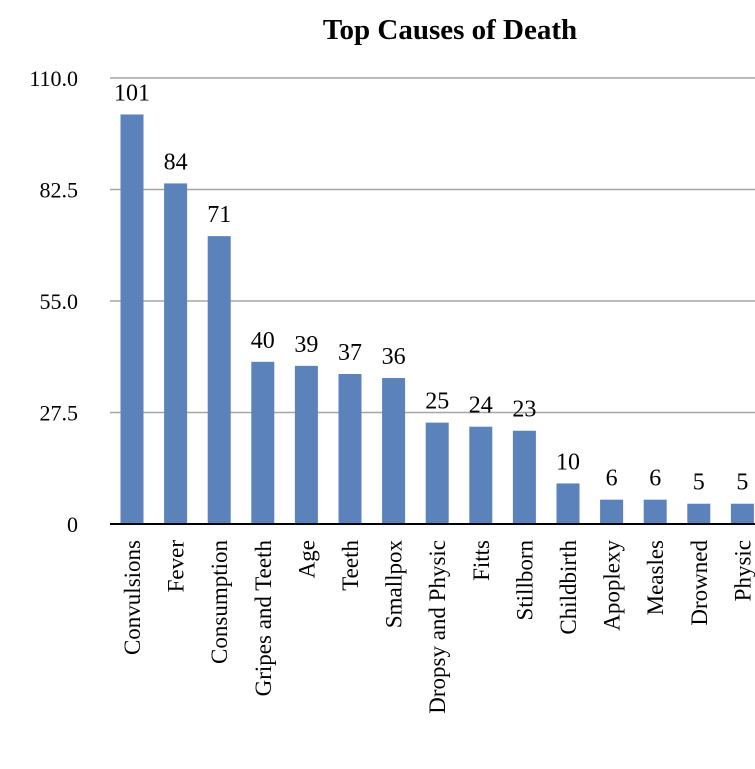 The height and width of the screenshot is (769, 755). What do you see at coordinates (176, 566) in the screenshot?
I see `x-tick-label: Fever` at bounding box center [176, 566].